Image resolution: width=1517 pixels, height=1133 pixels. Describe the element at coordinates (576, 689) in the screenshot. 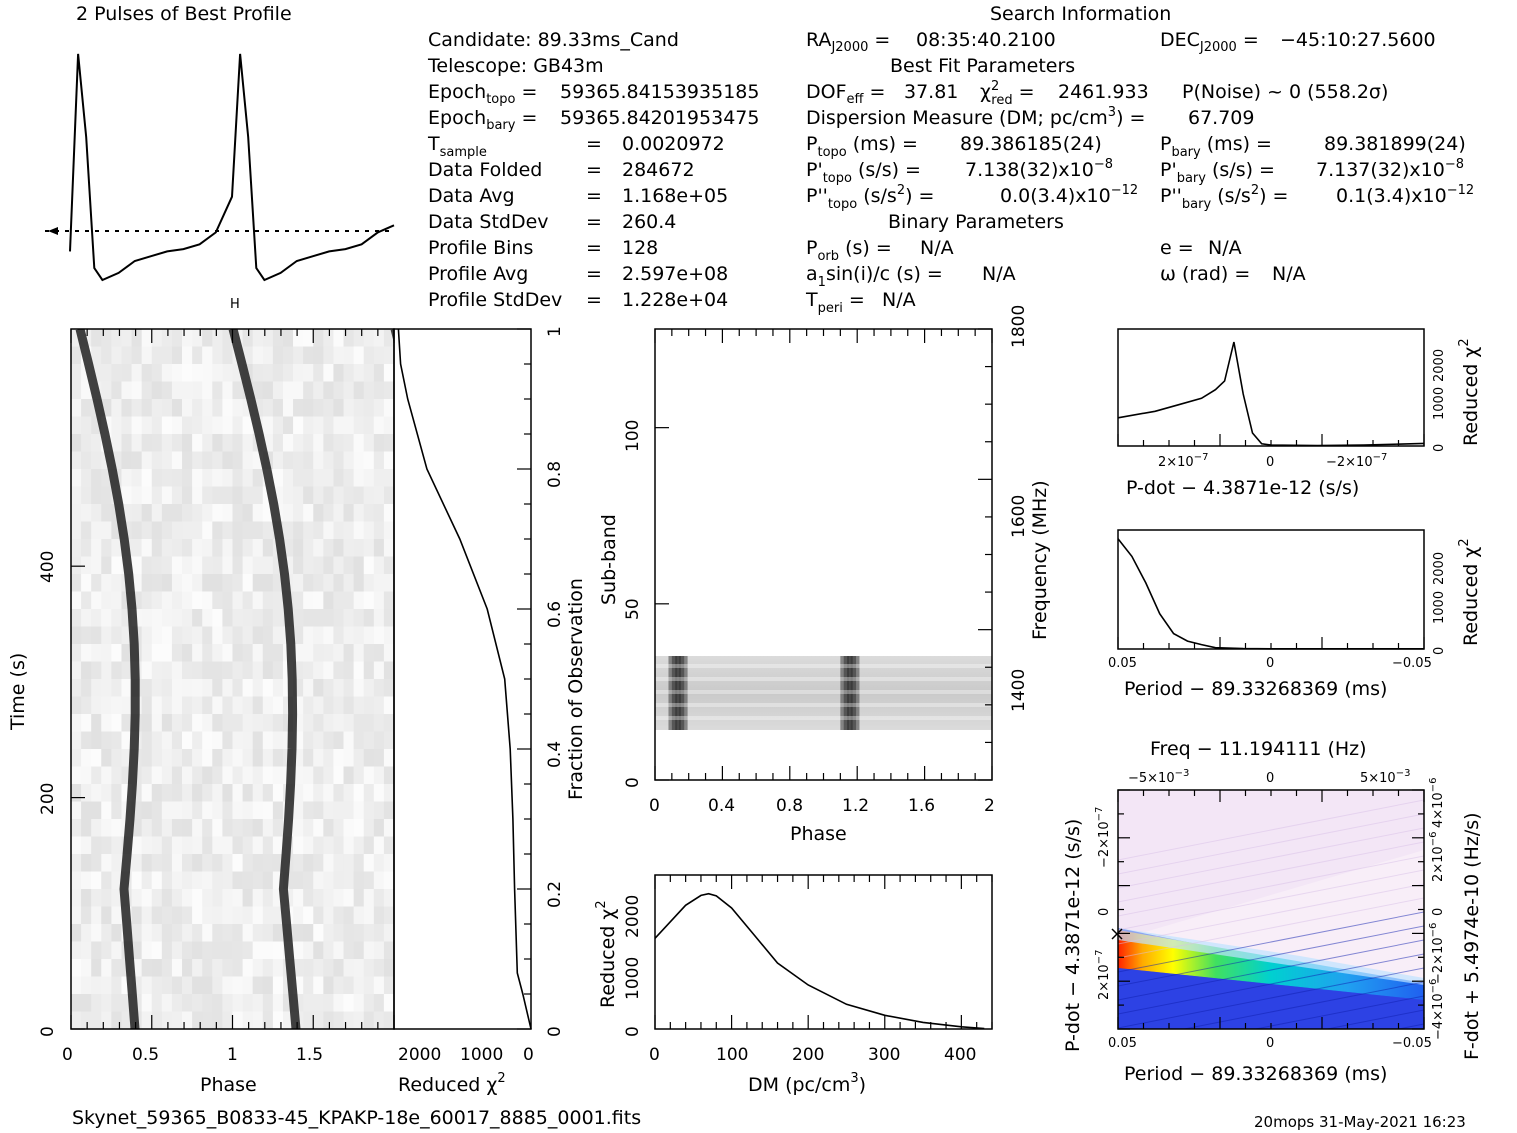

I see `chi2-fraction-ylabel: Fraction of Observation` at that location.